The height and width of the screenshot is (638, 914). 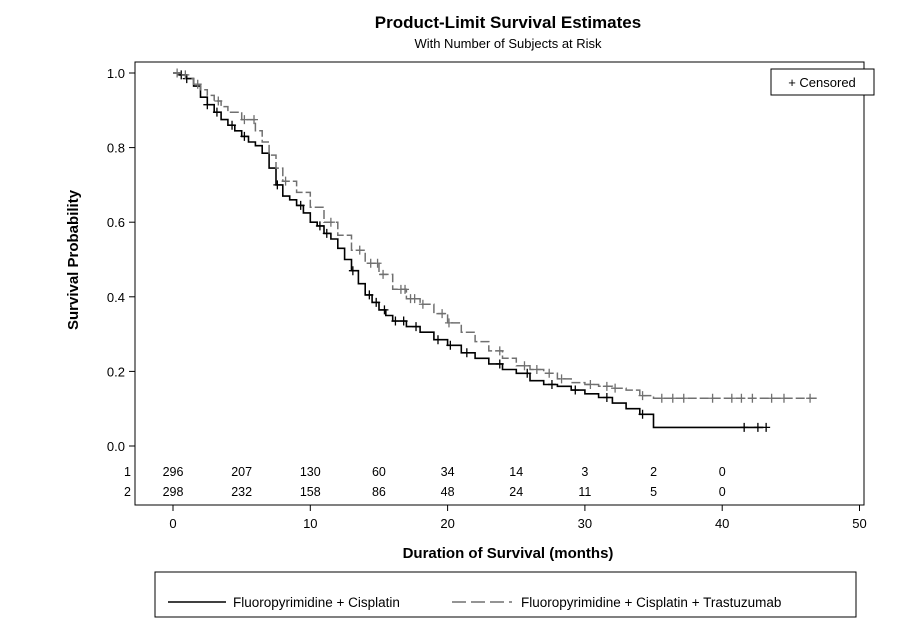 What do you see at coordinates (310, 492) in the screenshot?
I see `risk-count: 158` at bounding box center [310, 492].